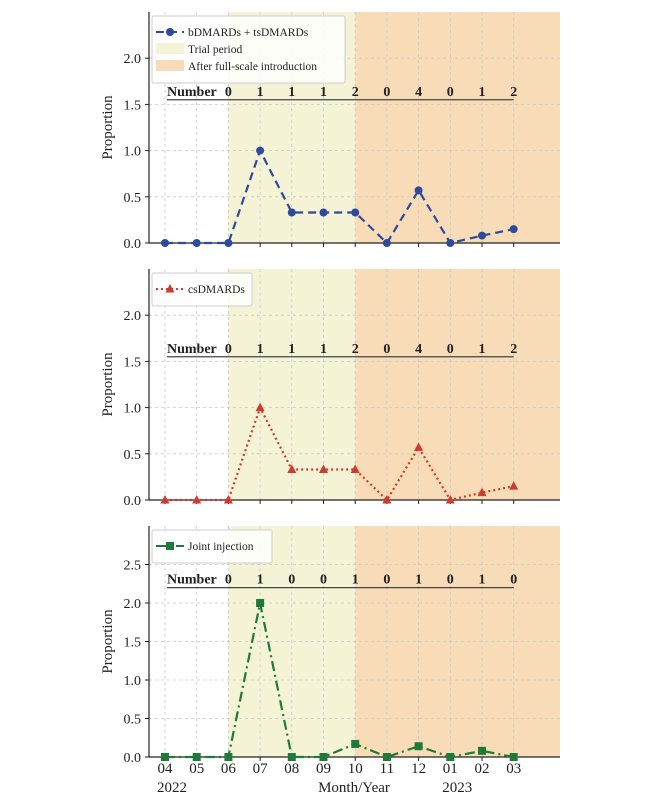  What do you see at coordinates (133, 566) in the screenshot?
I see `y-tick-label: 2.5` at bounding box center [133, 566].